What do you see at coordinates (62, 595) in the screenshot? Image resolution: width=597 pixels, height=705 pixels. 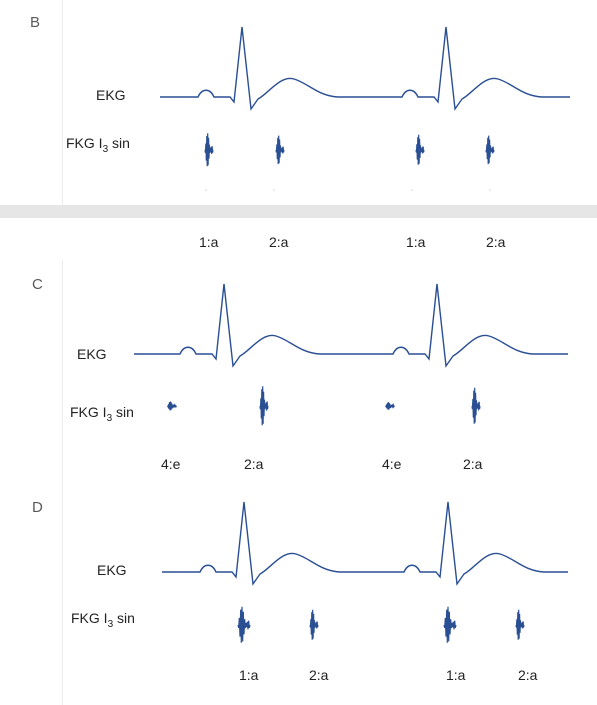 I see `panel-d-rule` at bounding box center [62, 595].